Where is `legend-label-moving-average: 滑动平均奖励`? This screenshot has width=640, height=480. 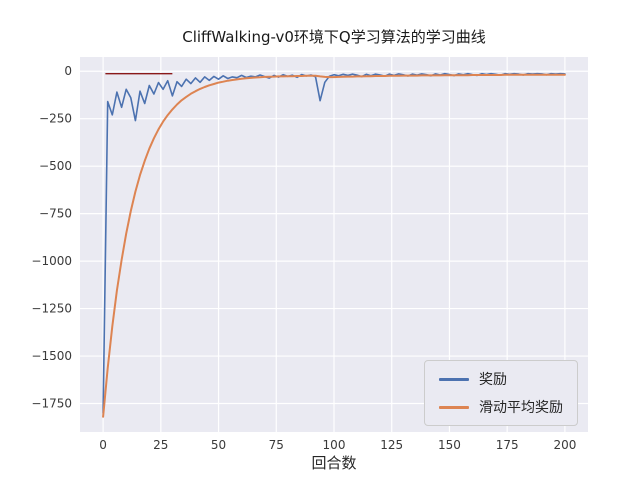
legend-label-moving-average: 滑动平均奖励 is located at coordinates (521, 408).